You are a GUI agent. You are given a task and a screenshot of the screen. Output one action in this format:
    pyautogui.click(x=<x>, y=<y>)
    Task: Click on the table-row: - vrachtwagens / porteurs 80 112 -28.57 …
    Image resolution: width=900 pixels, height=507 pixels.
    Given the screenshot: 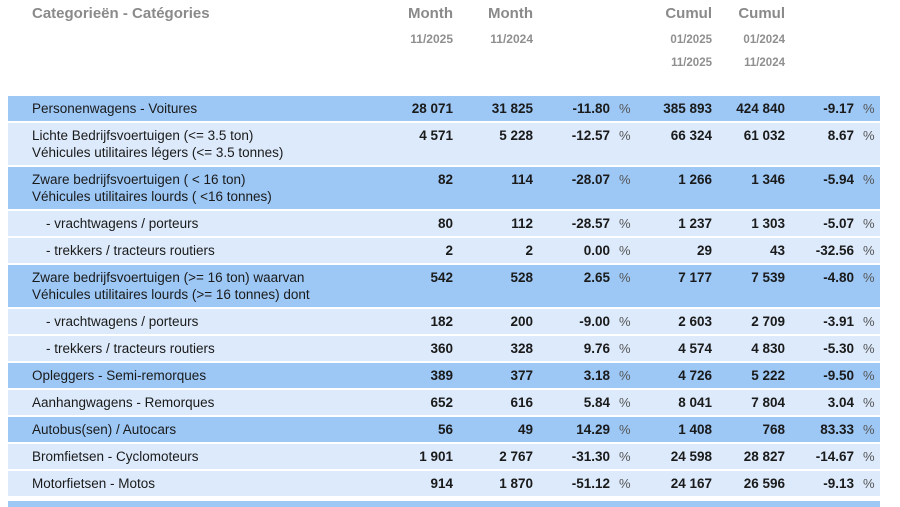 What is the action you would take?
    pyautogui.click(x=444, y=223)
    